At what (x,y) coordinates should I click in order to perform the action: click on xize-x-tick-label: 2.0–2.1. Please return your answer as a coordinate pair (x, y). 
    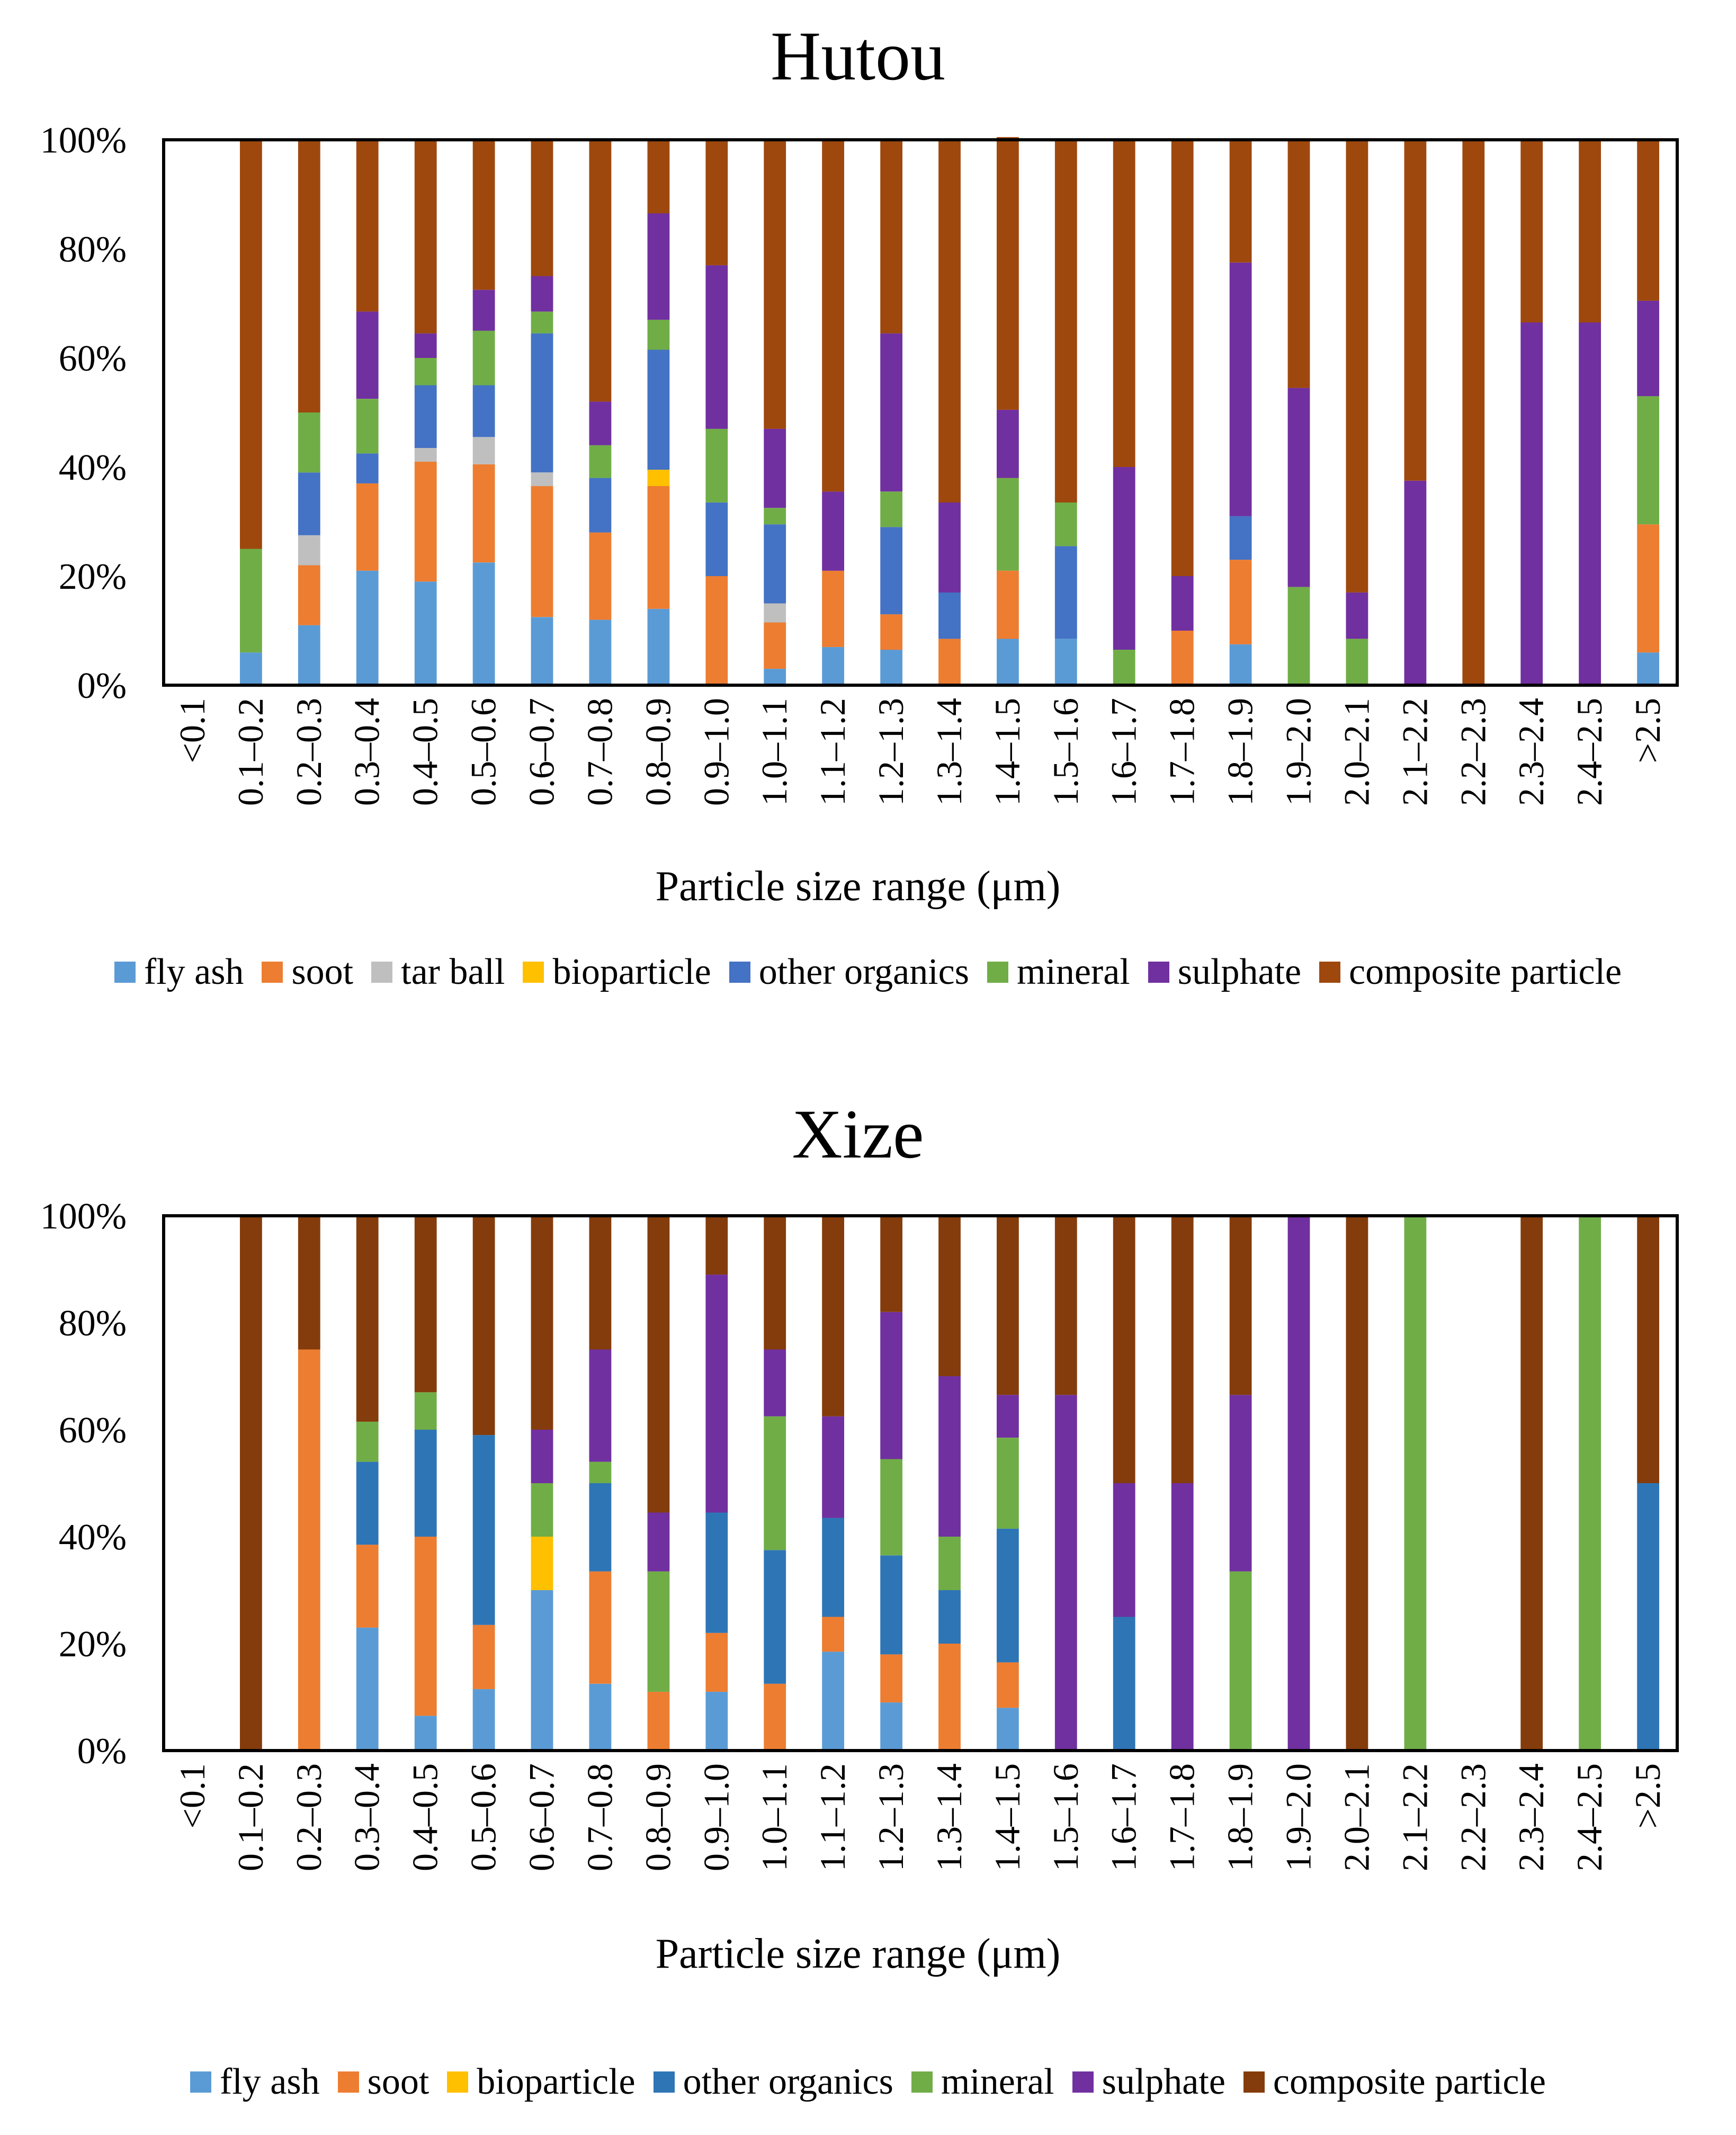
    Looking at the image, I should click on (1356, 1817).